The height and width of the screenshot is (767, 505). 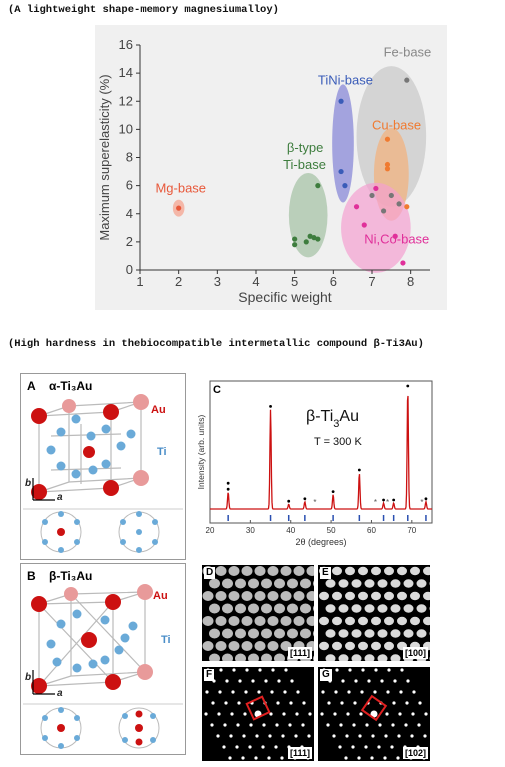 I want to click on xrd-x-tick-label: 60, so click(x=371, y=530).